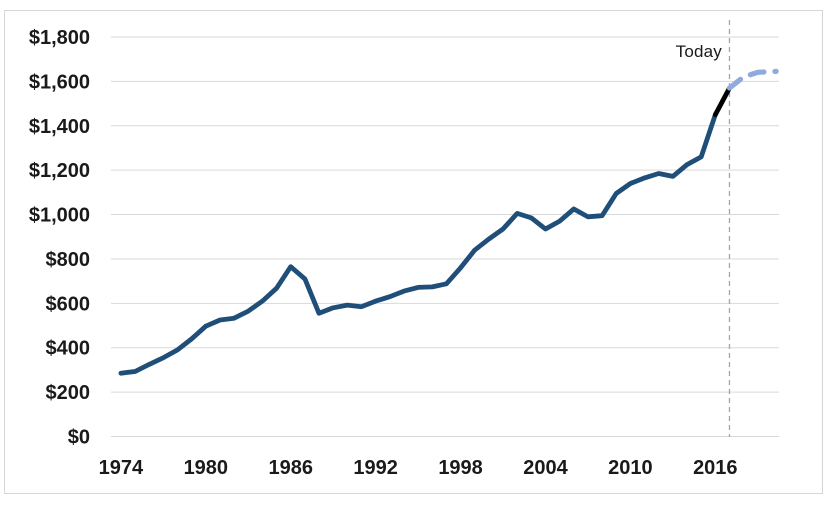  What do you see at coordinates (121, 468) in the screenshot?
I see `x-tick-label: 1974` at bounding box center [121, 468].